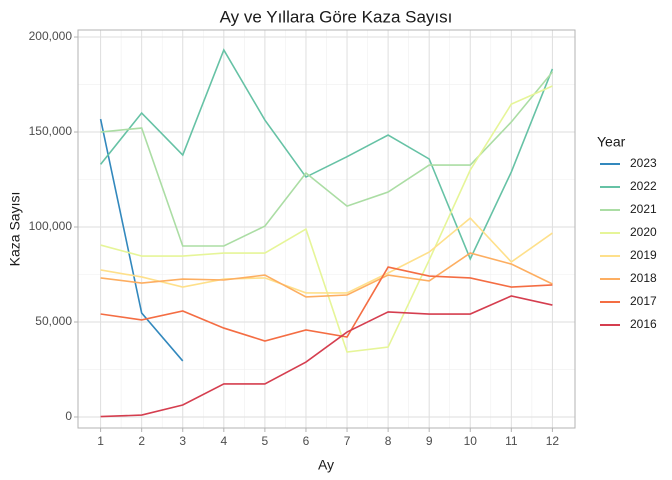 The height and width of the screenshot is (480, 672). I want to click on legend-label: 2022, so click(643, 186).